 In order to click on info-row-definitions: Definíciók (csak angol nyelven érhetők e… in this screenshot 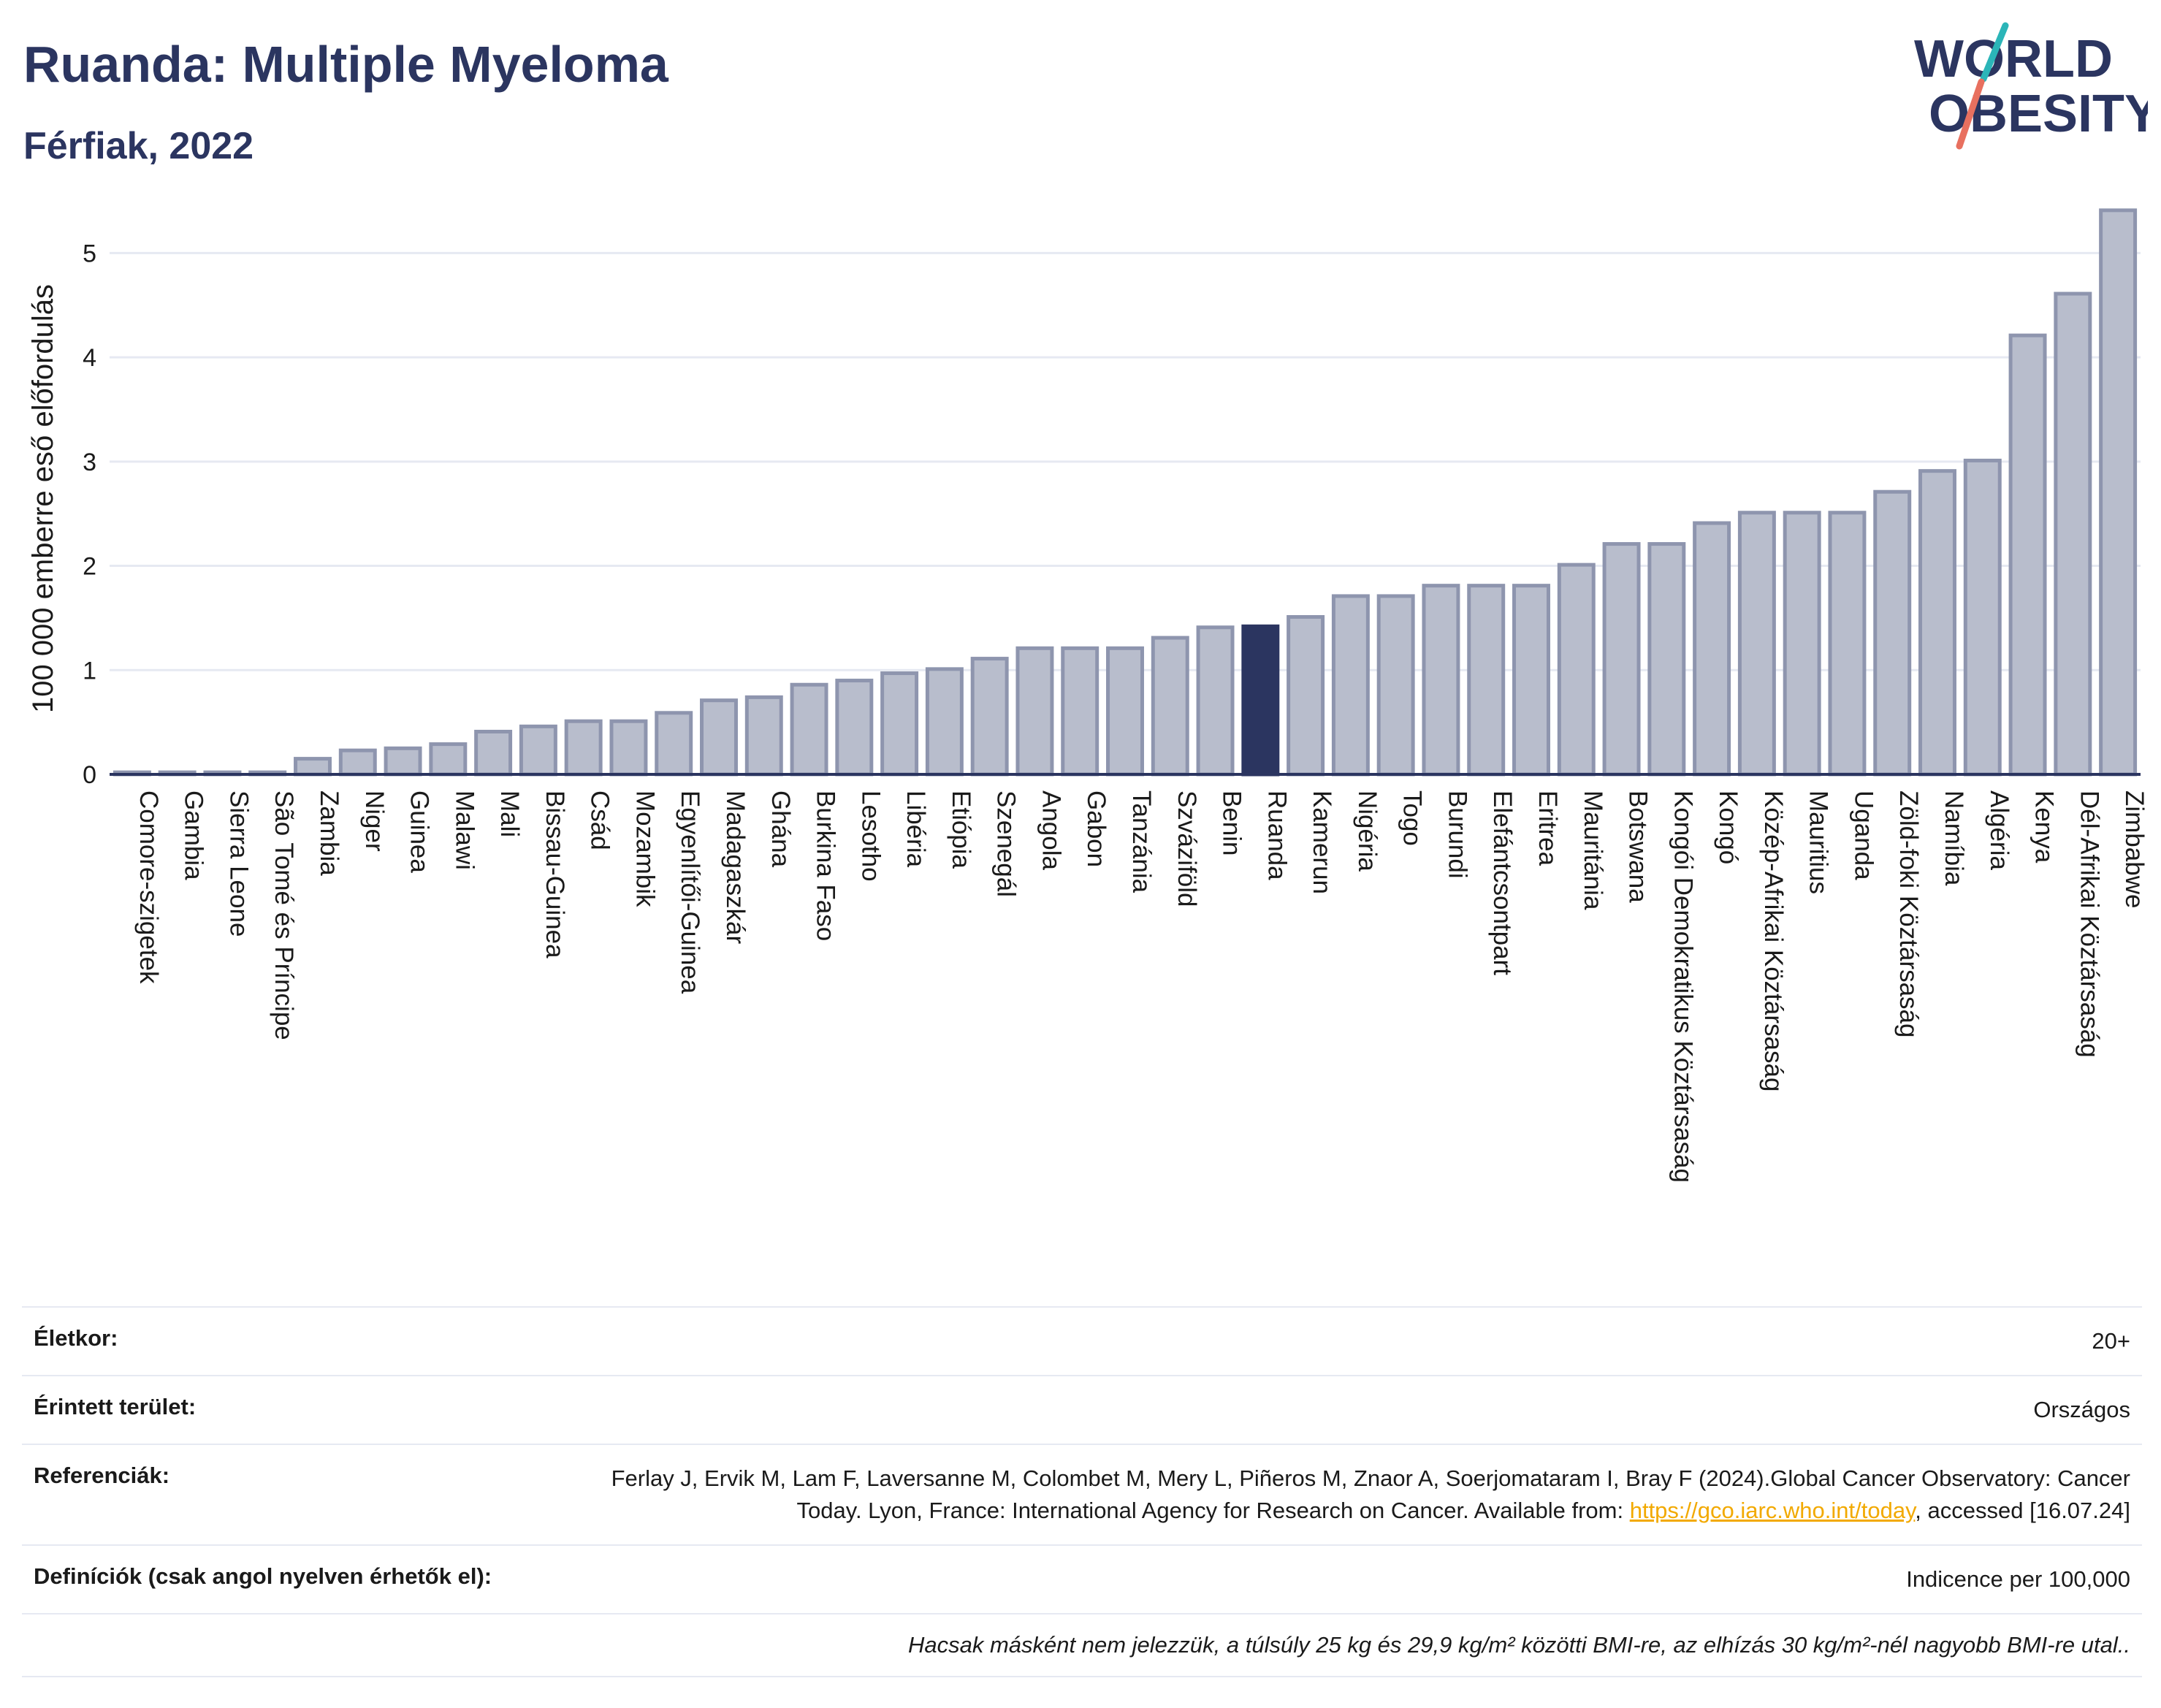, I will do `click(1082, 1578)`.